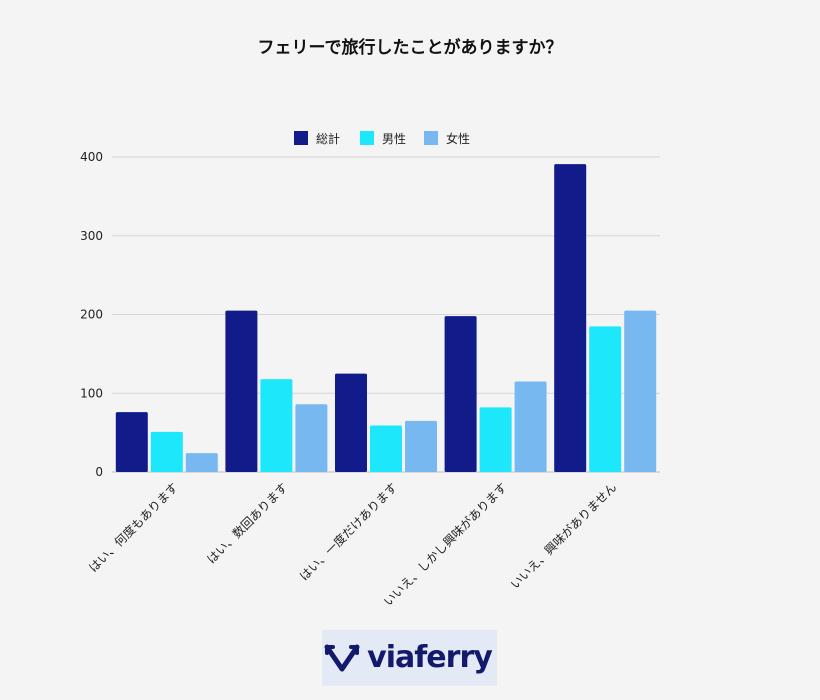 The height and width of the screenshot is (700, 820). I want to click on y-tick-label: 0, so click(99, 472).